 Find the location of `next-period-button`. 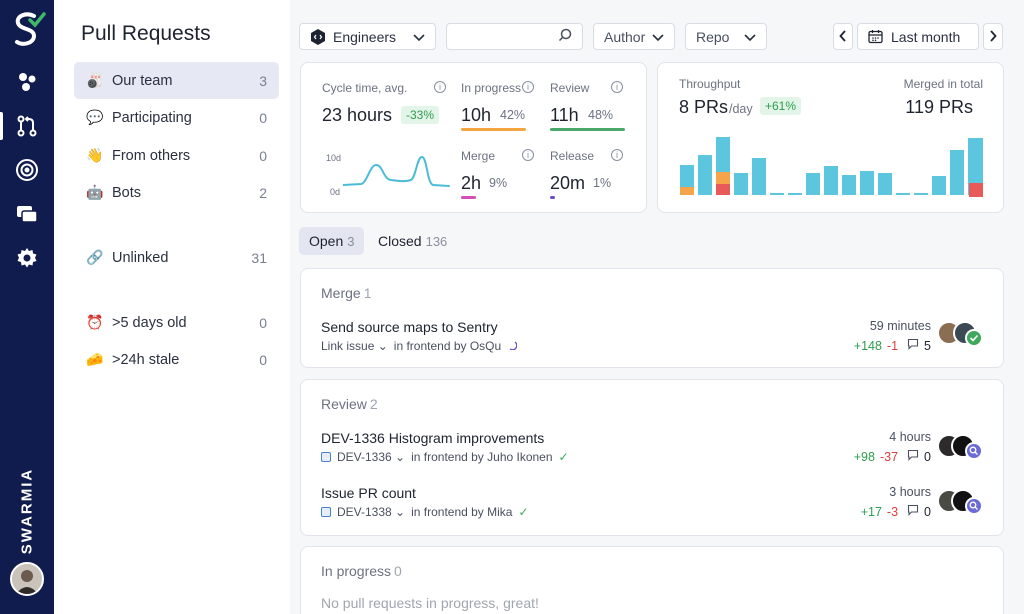

next-period-button is located at coordinates (993, 36).